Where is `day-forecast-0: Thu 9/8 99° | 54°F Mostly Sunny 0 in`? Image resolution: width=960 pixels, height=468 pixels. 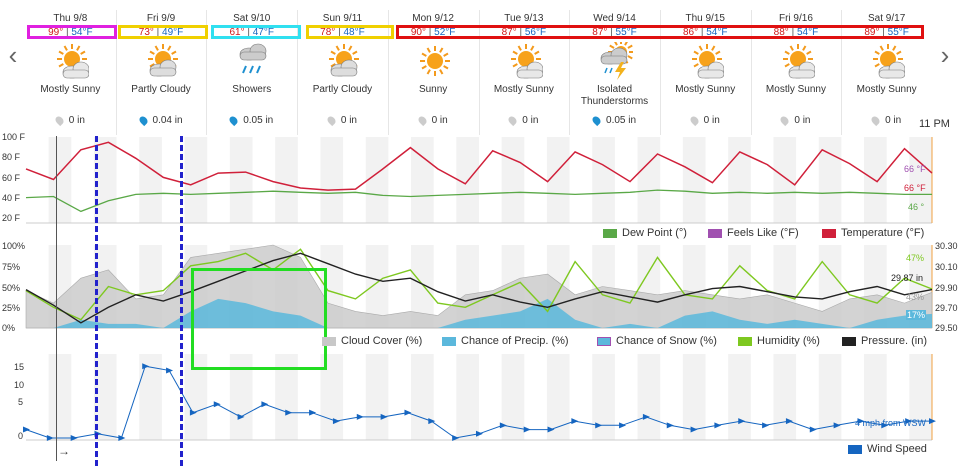 day-forecast-0: Thu 9/8 99° | 54°F Mostly Sunny 0 in is located at coordinates (70, 67).